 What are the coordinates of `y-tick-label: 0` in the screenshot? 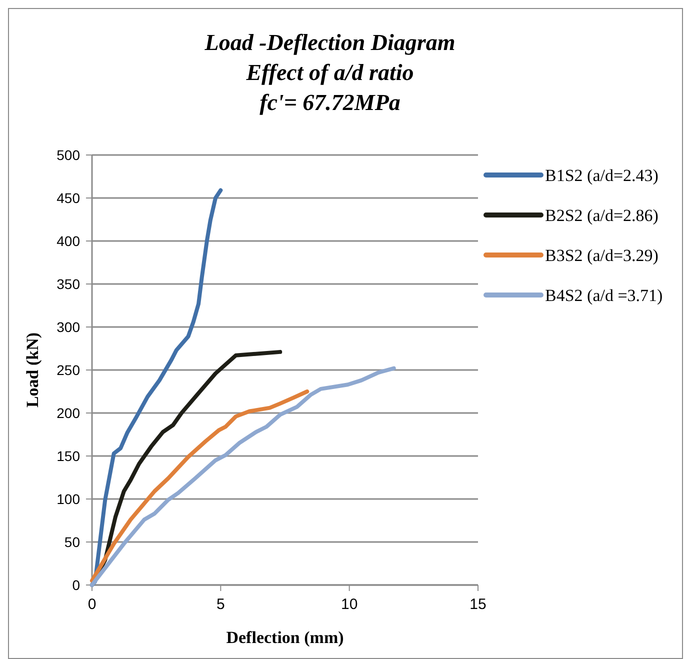 It's located at (76, 584).